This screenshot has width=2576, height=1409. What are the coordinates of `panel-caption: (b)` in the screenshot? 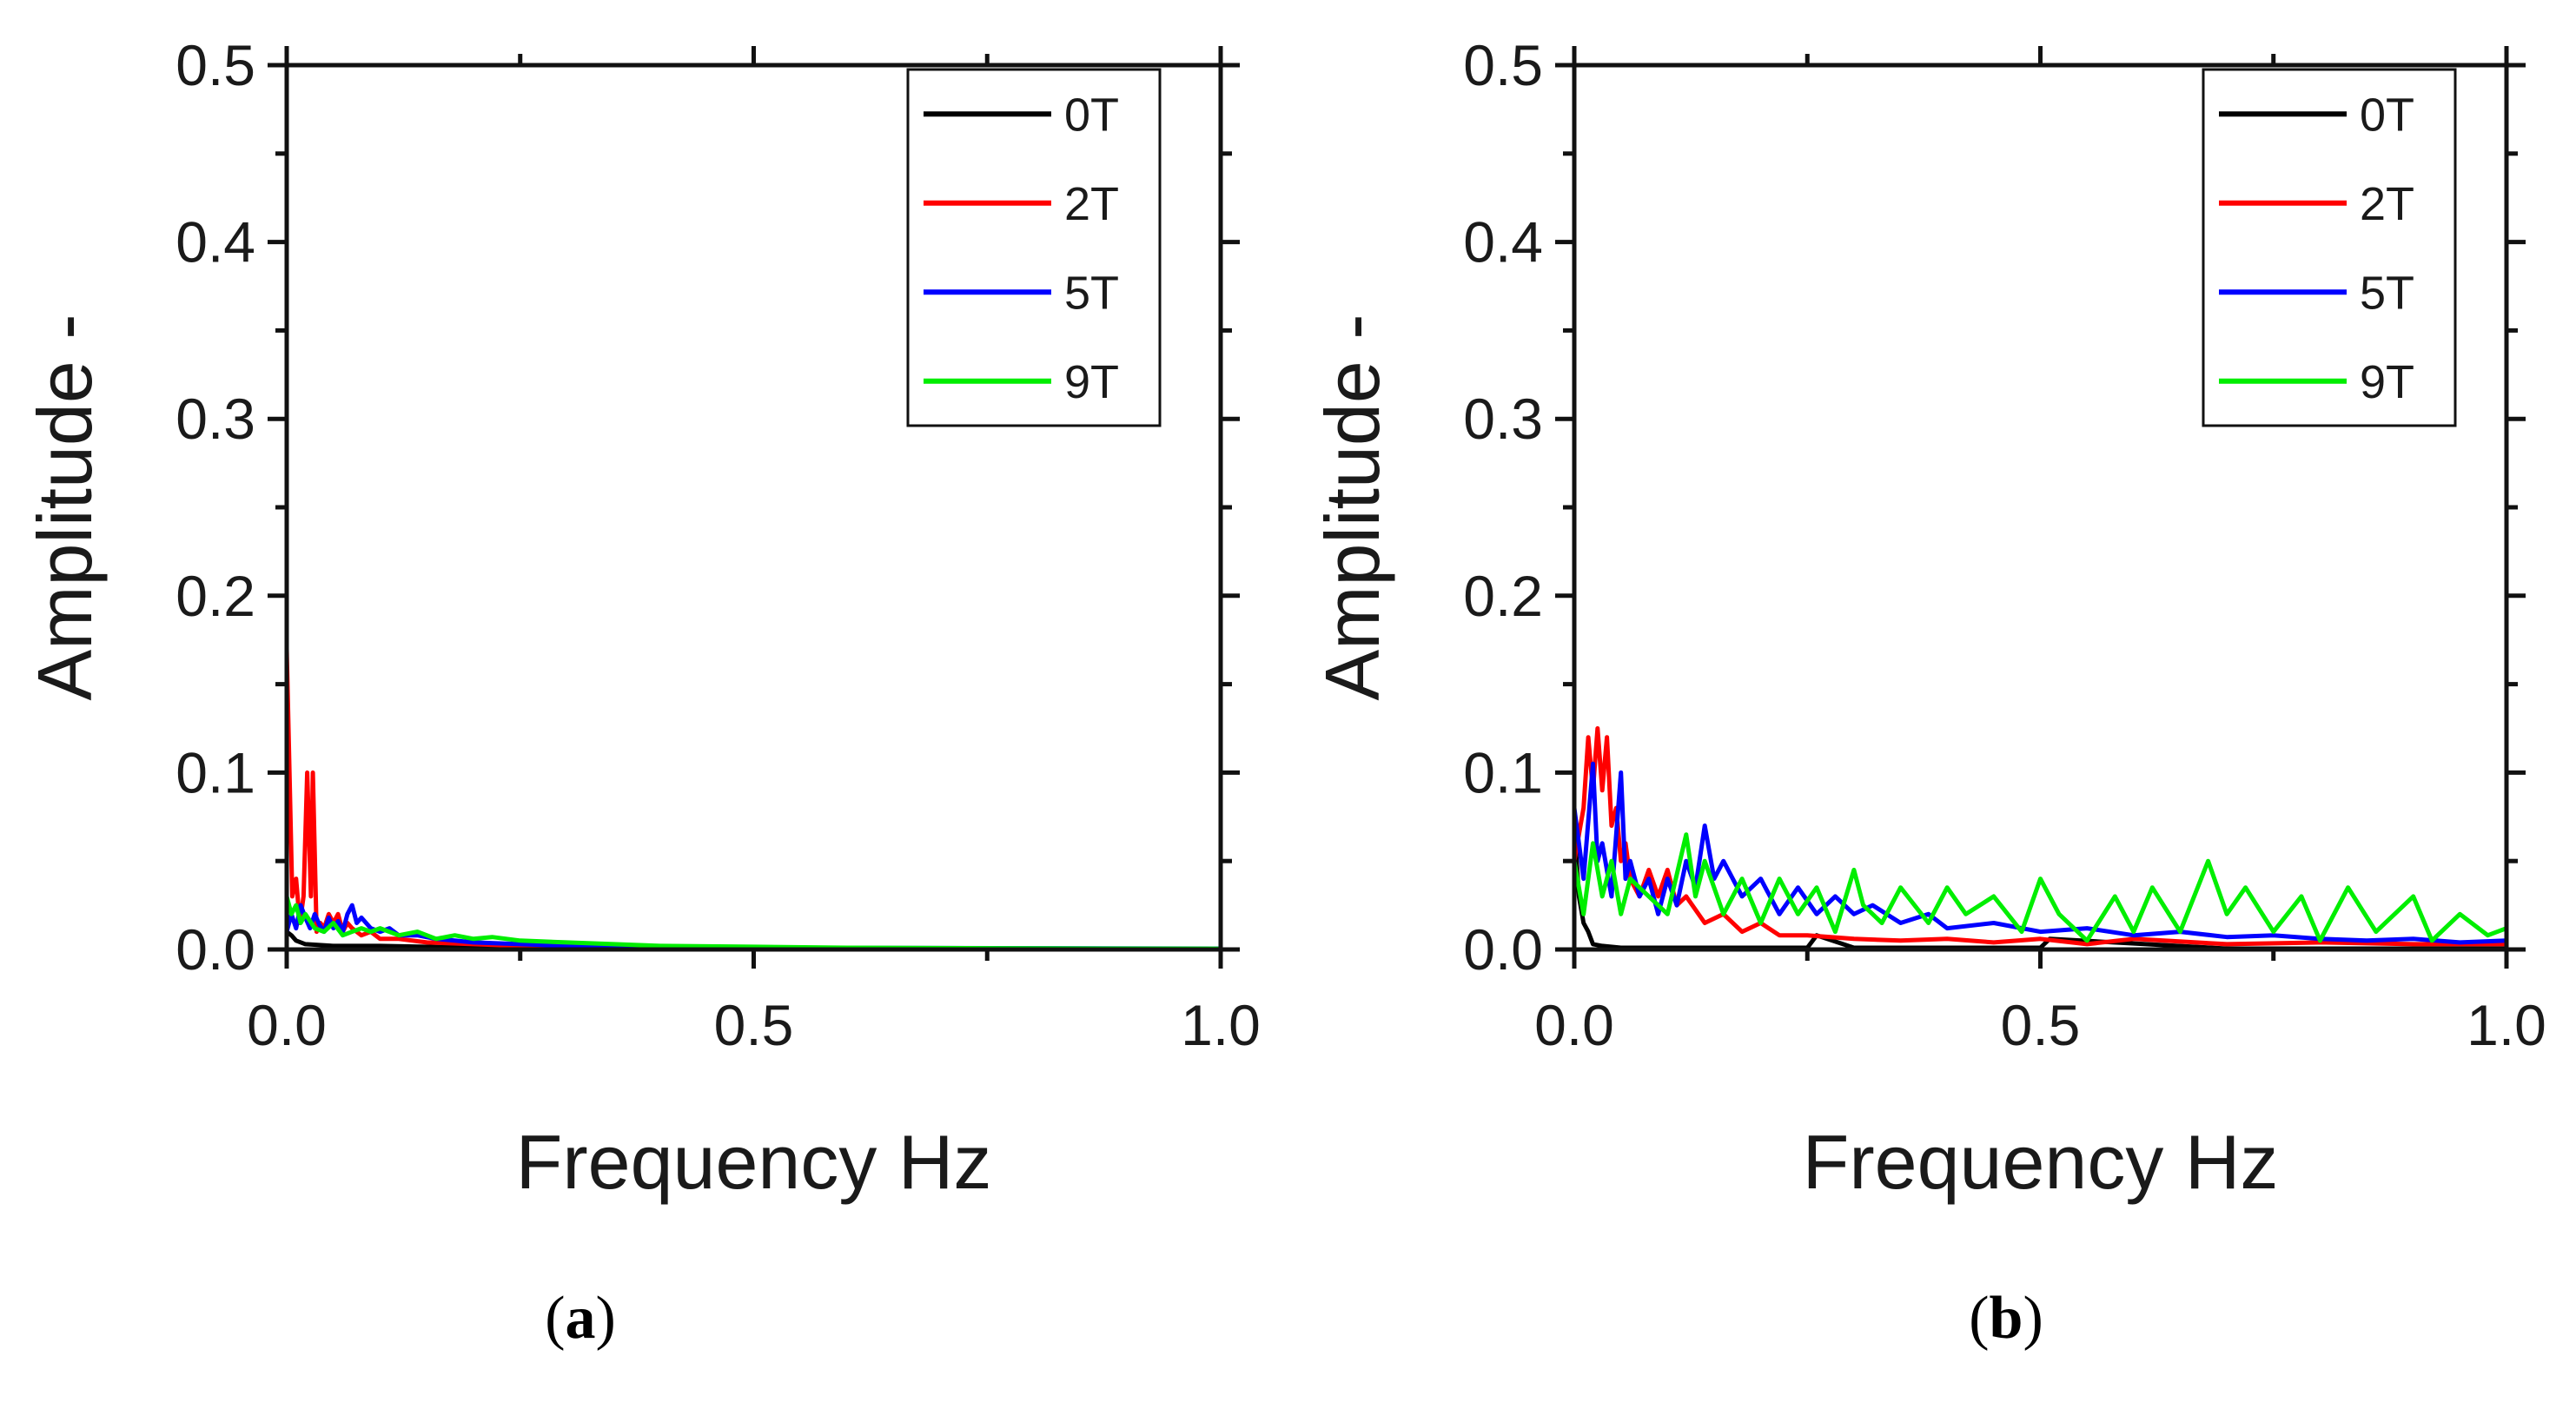 It's located at (2006, 1318).